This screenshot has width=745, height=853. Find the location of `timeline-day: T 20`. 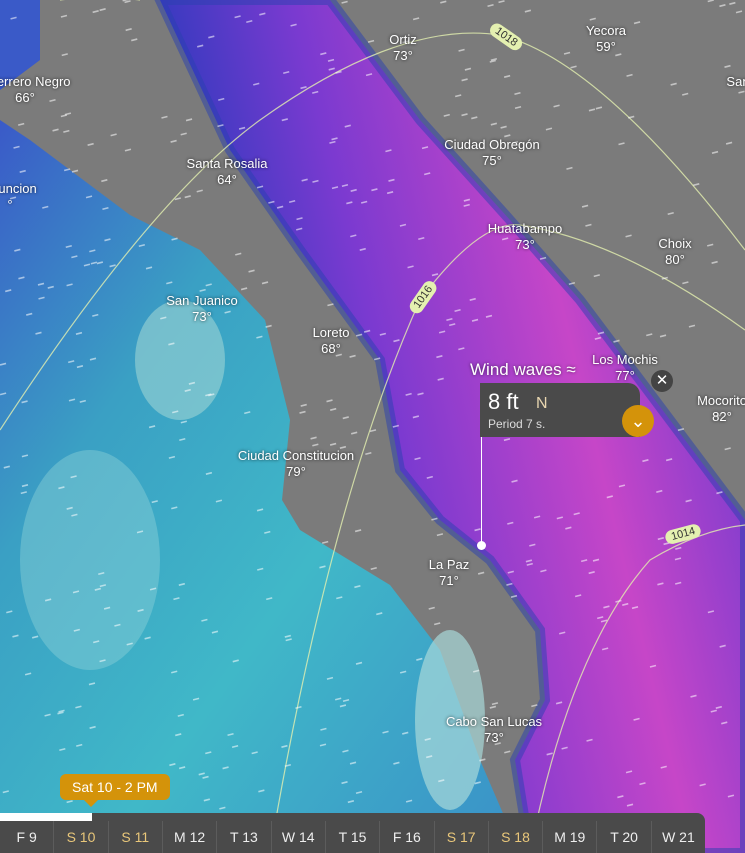

timeline-day: T 20 is located at coordinates (623, 837).